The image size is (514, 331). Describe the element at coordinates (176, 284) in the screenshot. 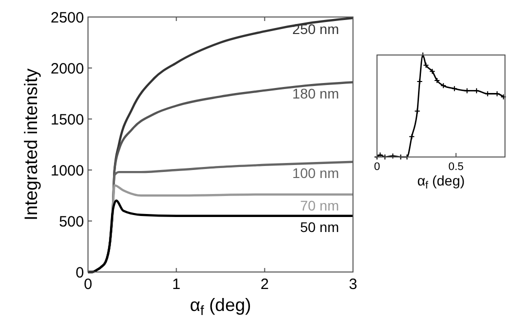

I see `x-tick-label: 1` at that location.